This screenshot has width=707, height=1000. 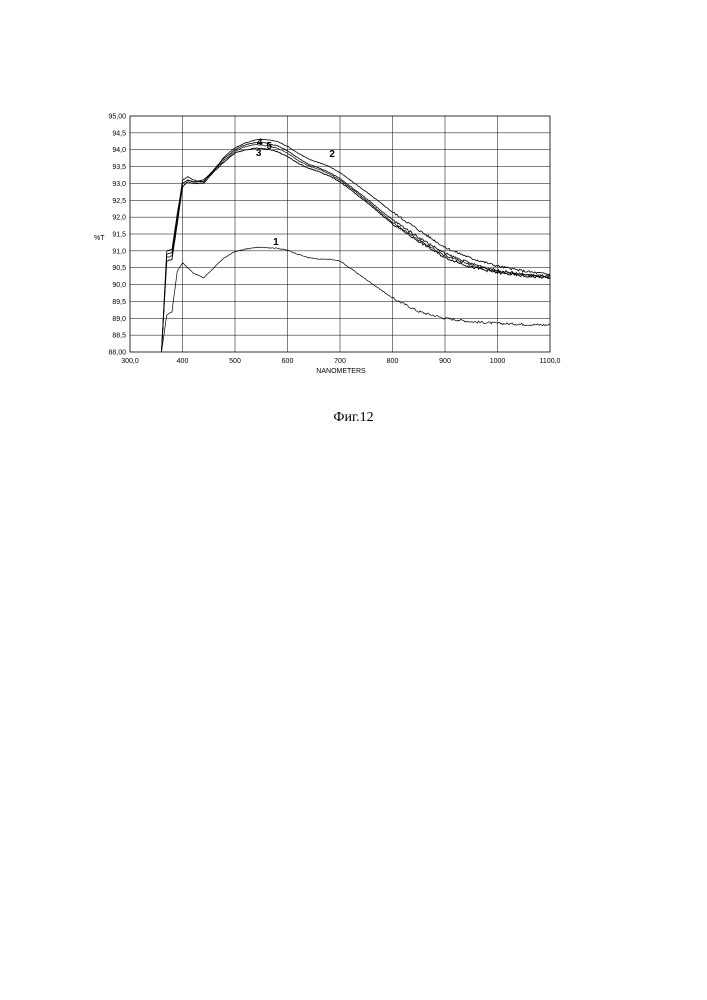 What do you see at coordinates (332, 154) in the screenshot?
I see `curve-label-2: 2` at bounding box center [332, 154].